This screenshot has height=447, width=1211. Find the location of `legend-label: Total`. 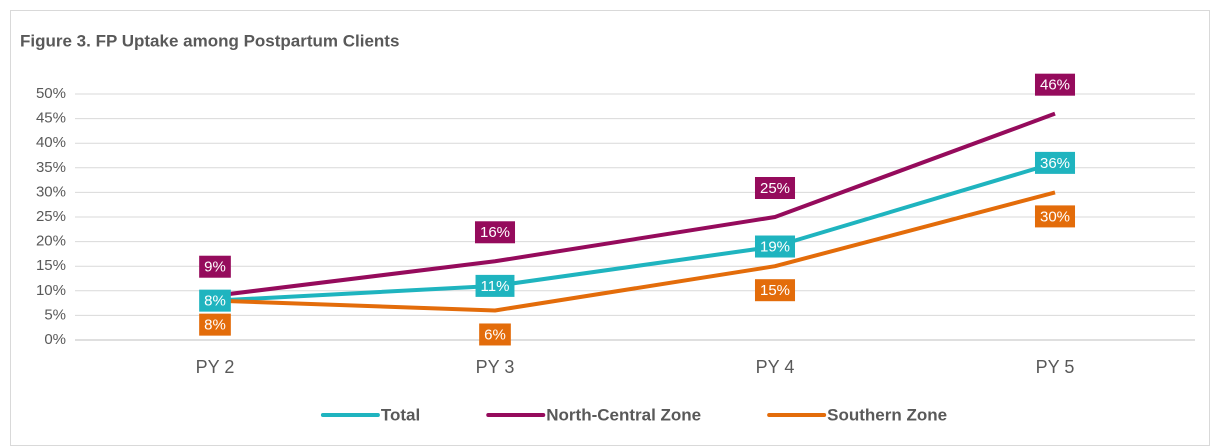

legend-label: Total is located at coordinates (400, 414).